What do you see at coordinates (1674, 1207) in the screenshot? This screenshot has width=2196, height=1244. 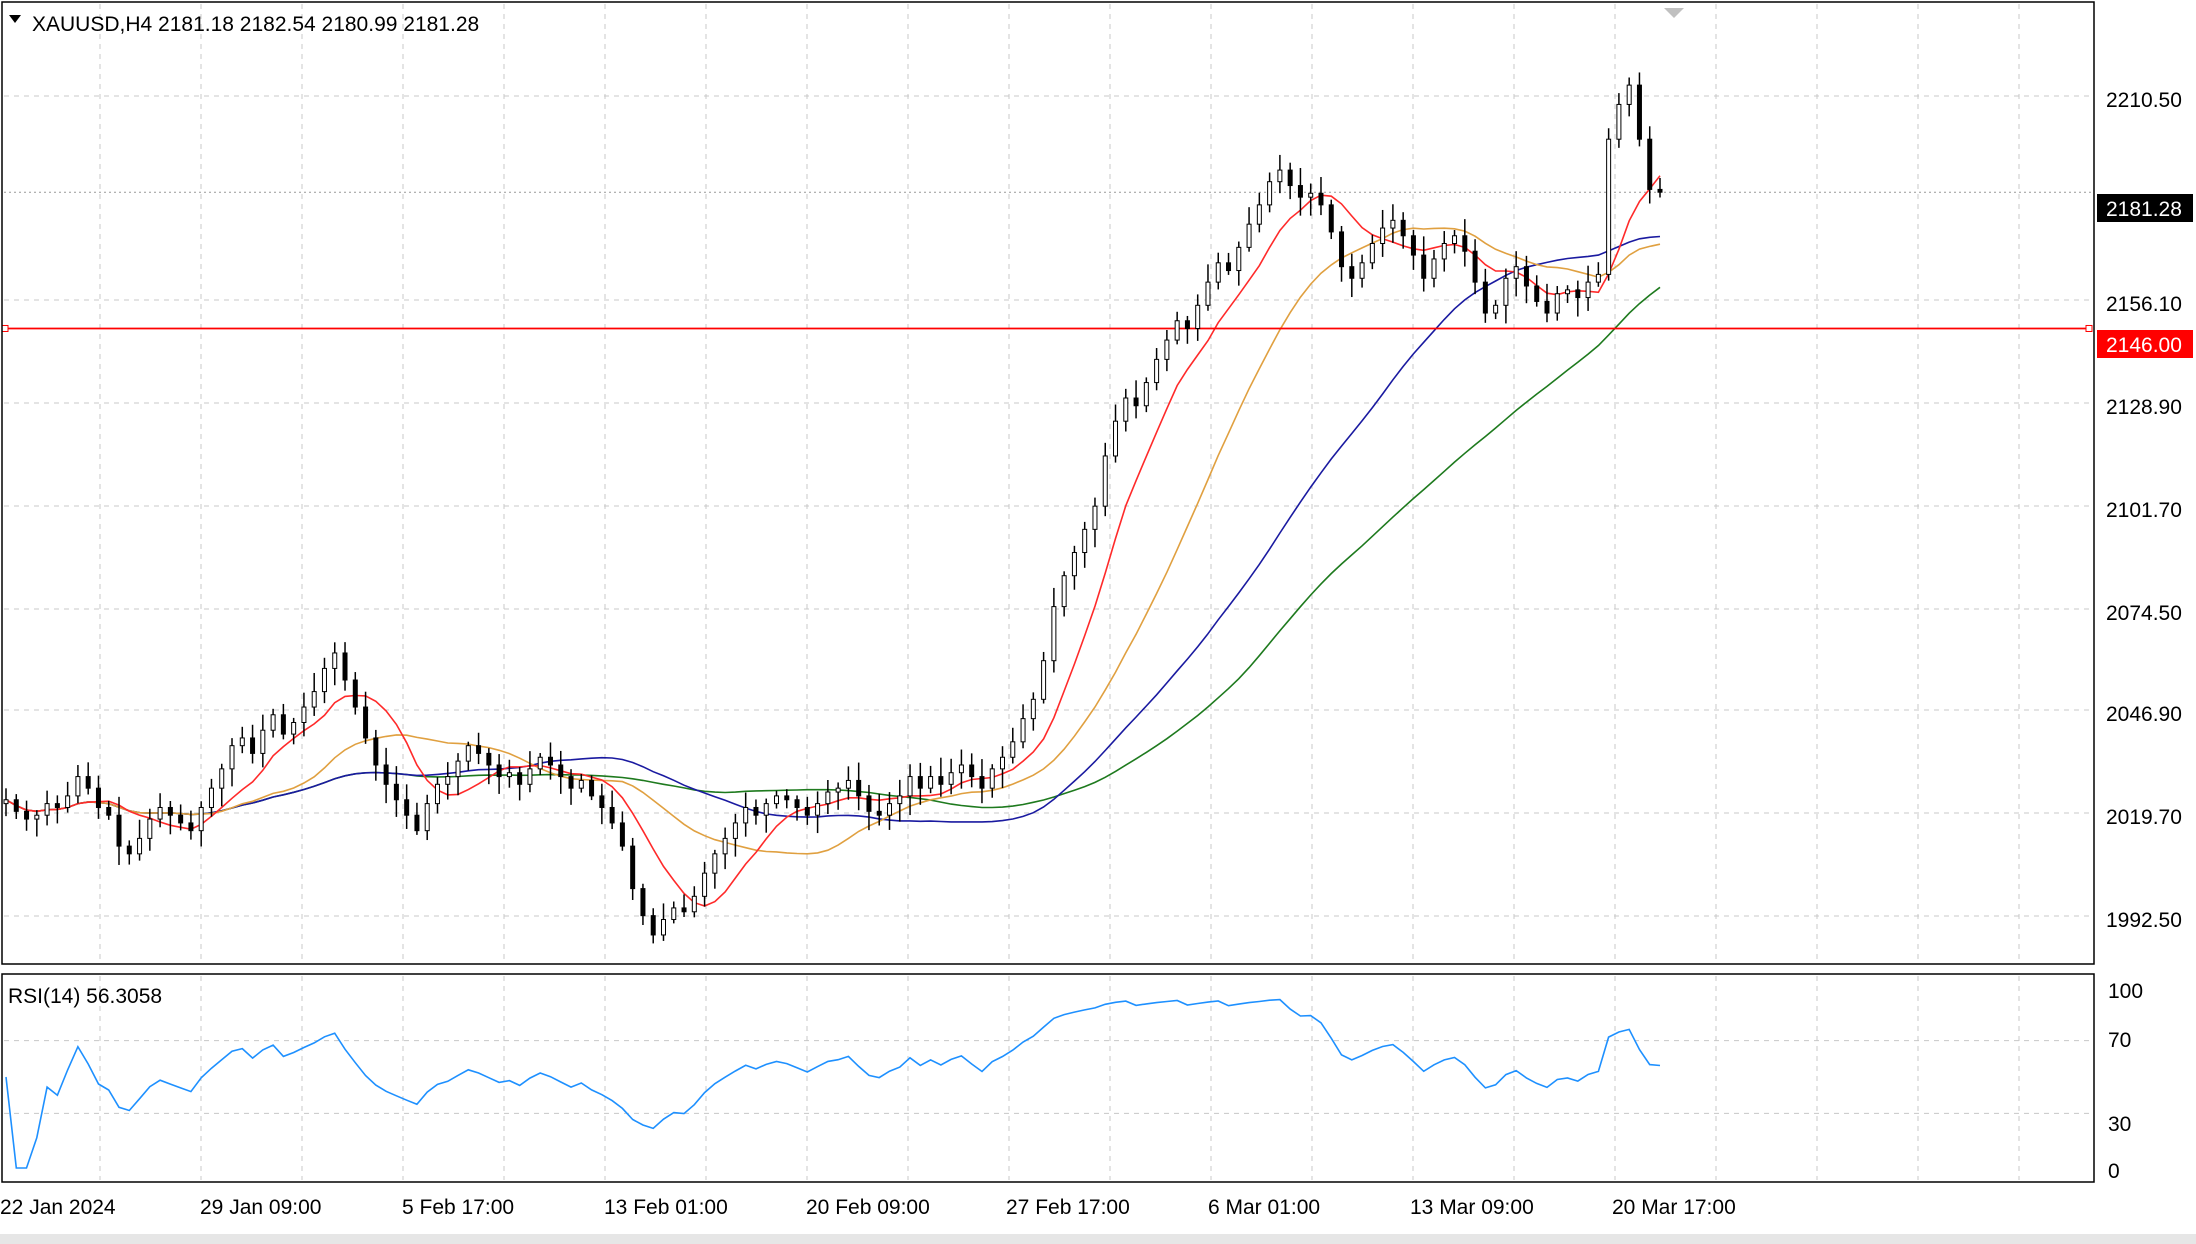 I see `time-label: 20 Mar 17:00` at bounding box center [1674, 1207].